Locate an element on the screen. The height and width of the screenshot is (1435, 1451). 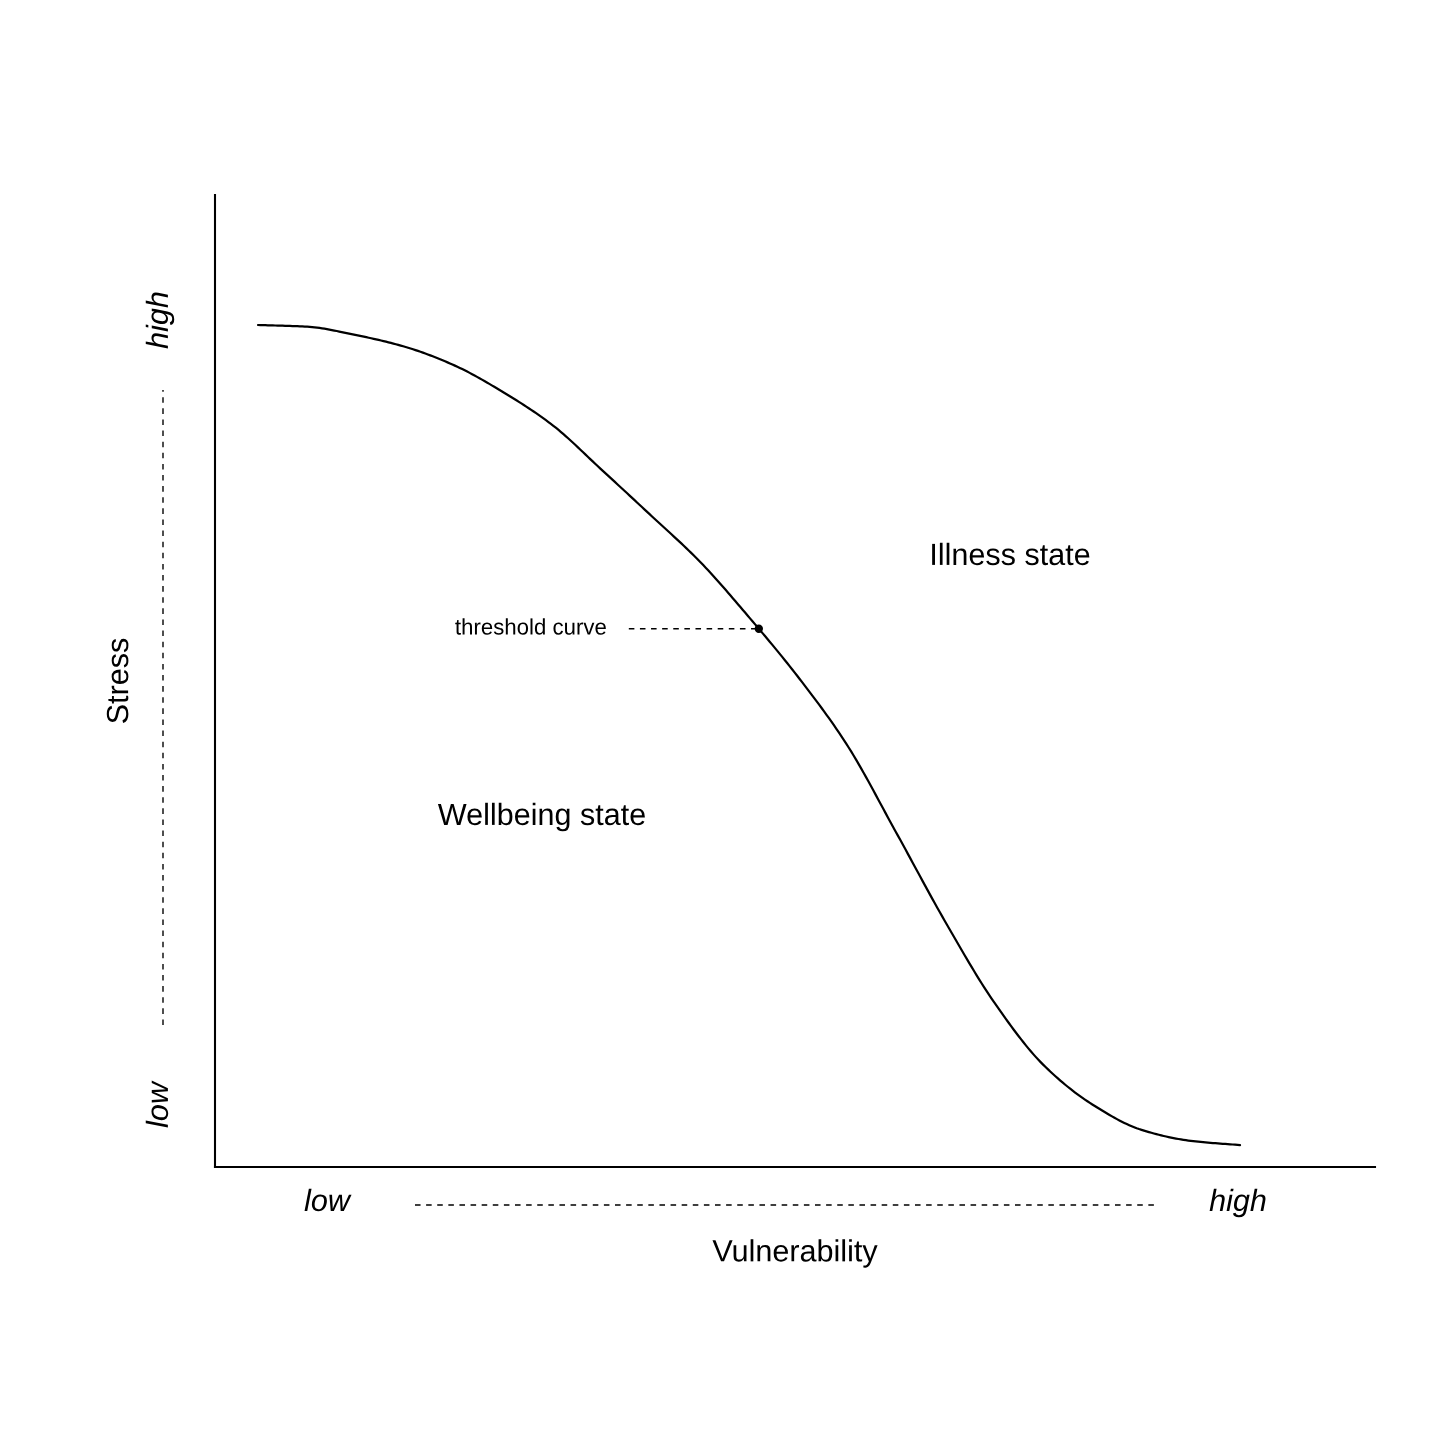
y-axis-title: Stress is located at coordinates (117, 680).